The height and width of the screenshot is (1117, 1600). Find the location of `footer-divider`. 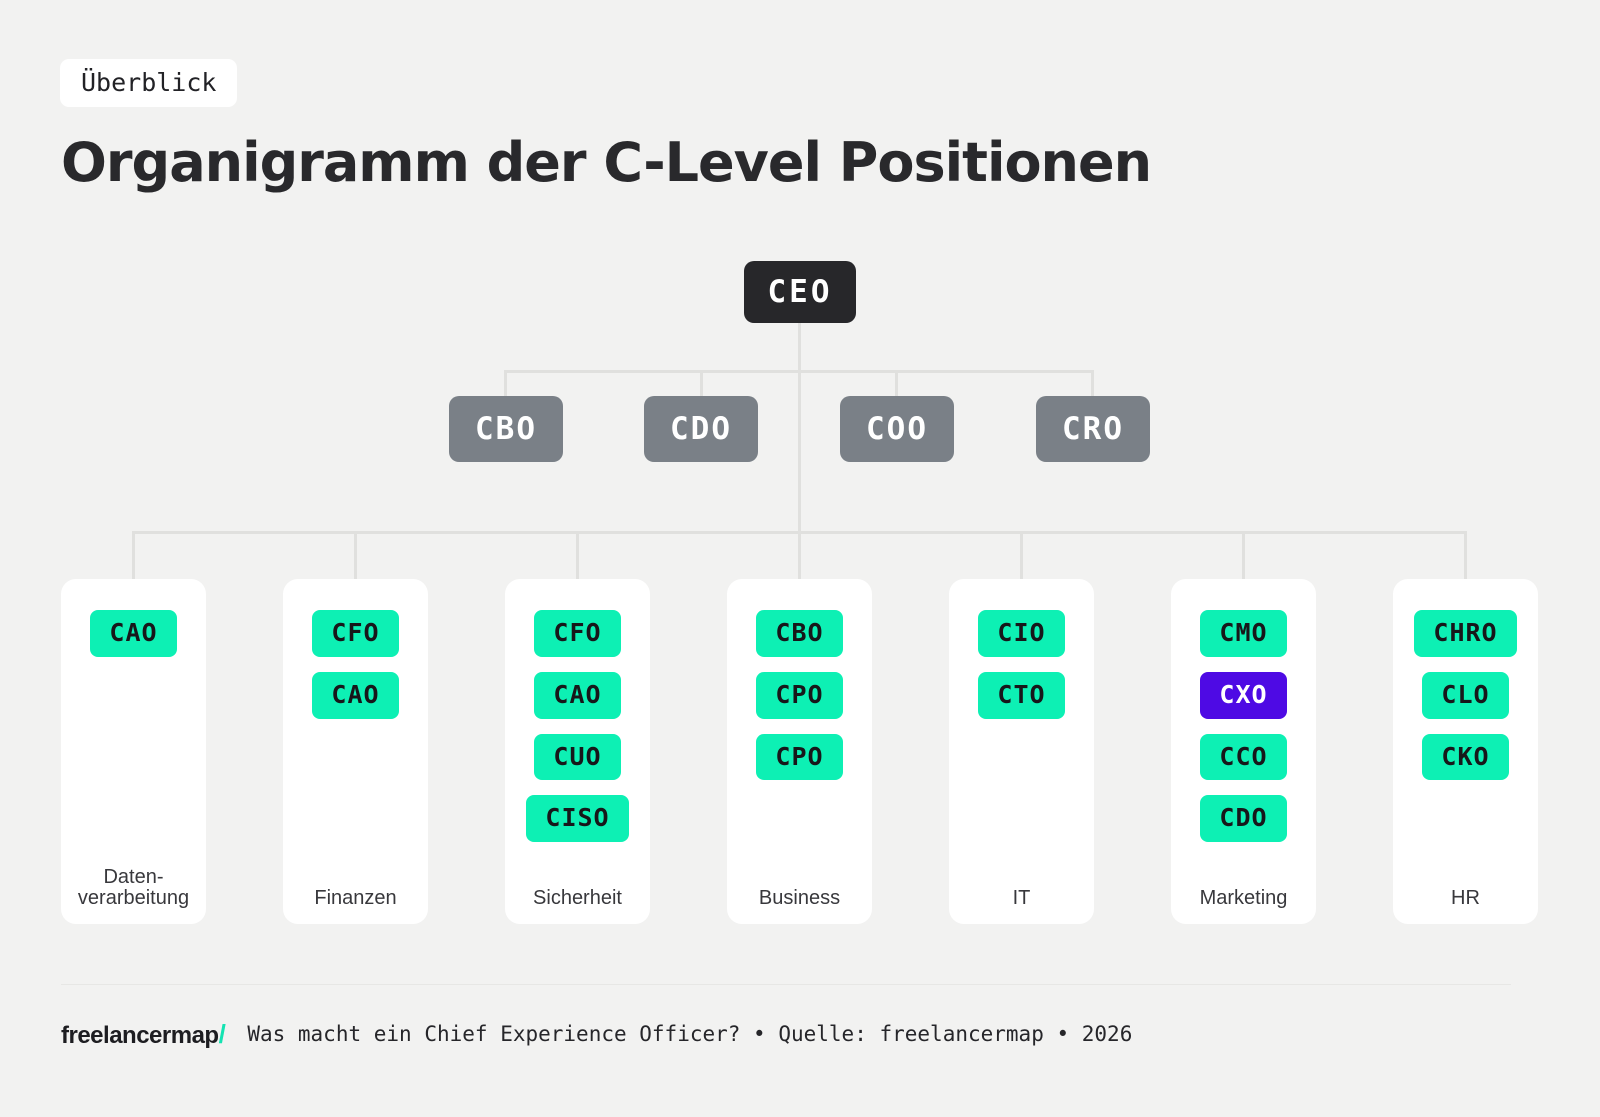

footer-divider is located at coordinates (786, 984).